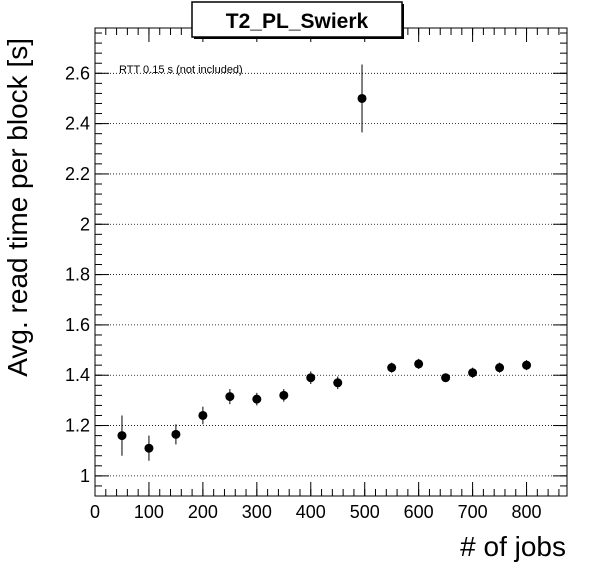  I want to click on x-tick-label: 300, so click(257, 512).